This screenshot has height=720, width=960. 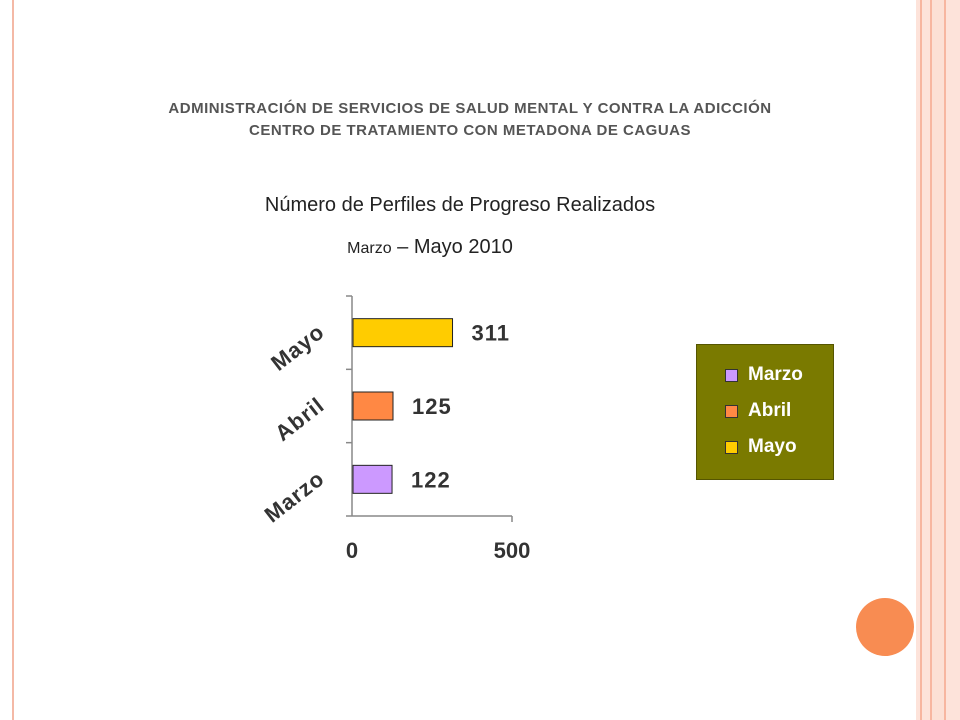 I want to click on legend-item: Marzo, so click(x=765, y=375).